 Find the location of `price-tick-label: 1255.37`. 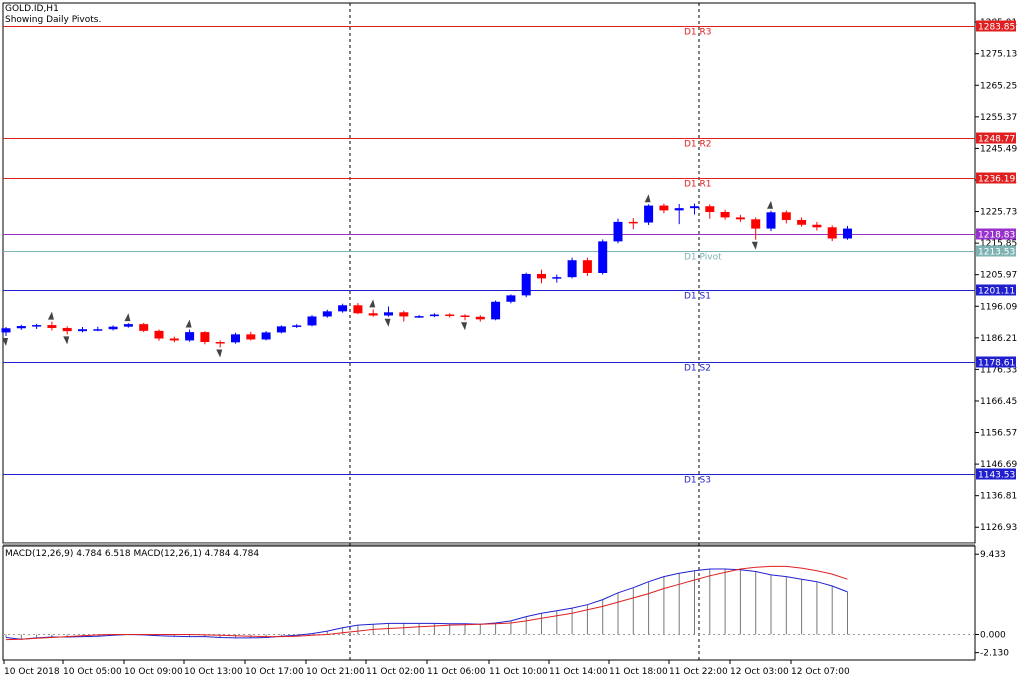

price-tick-label: 1255.37 is located at coordinates (998, 118).